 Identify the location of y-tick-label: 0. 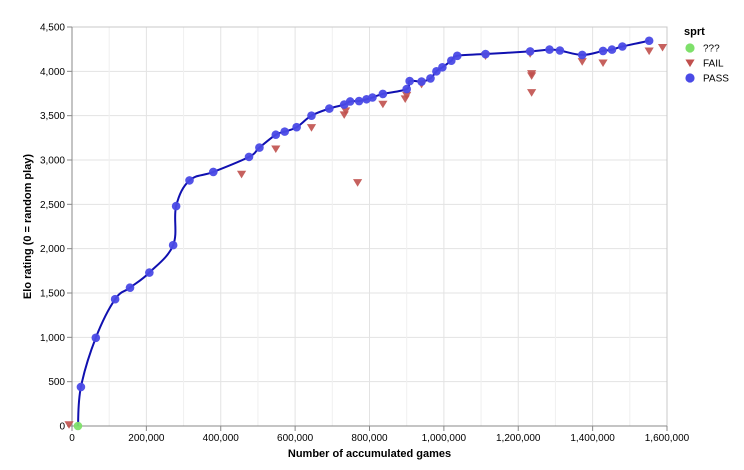
(62, 427).